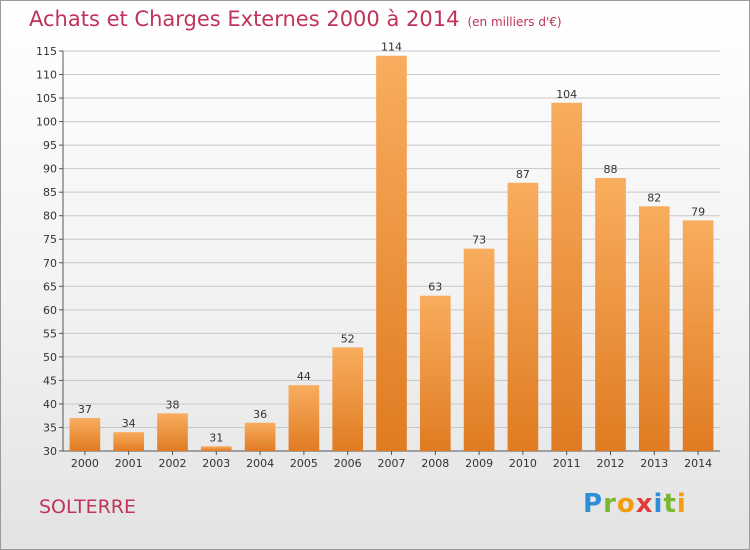 The image size is (750, 550). I want to click on x-tick-label-2011: 2011, so click(567, 463).